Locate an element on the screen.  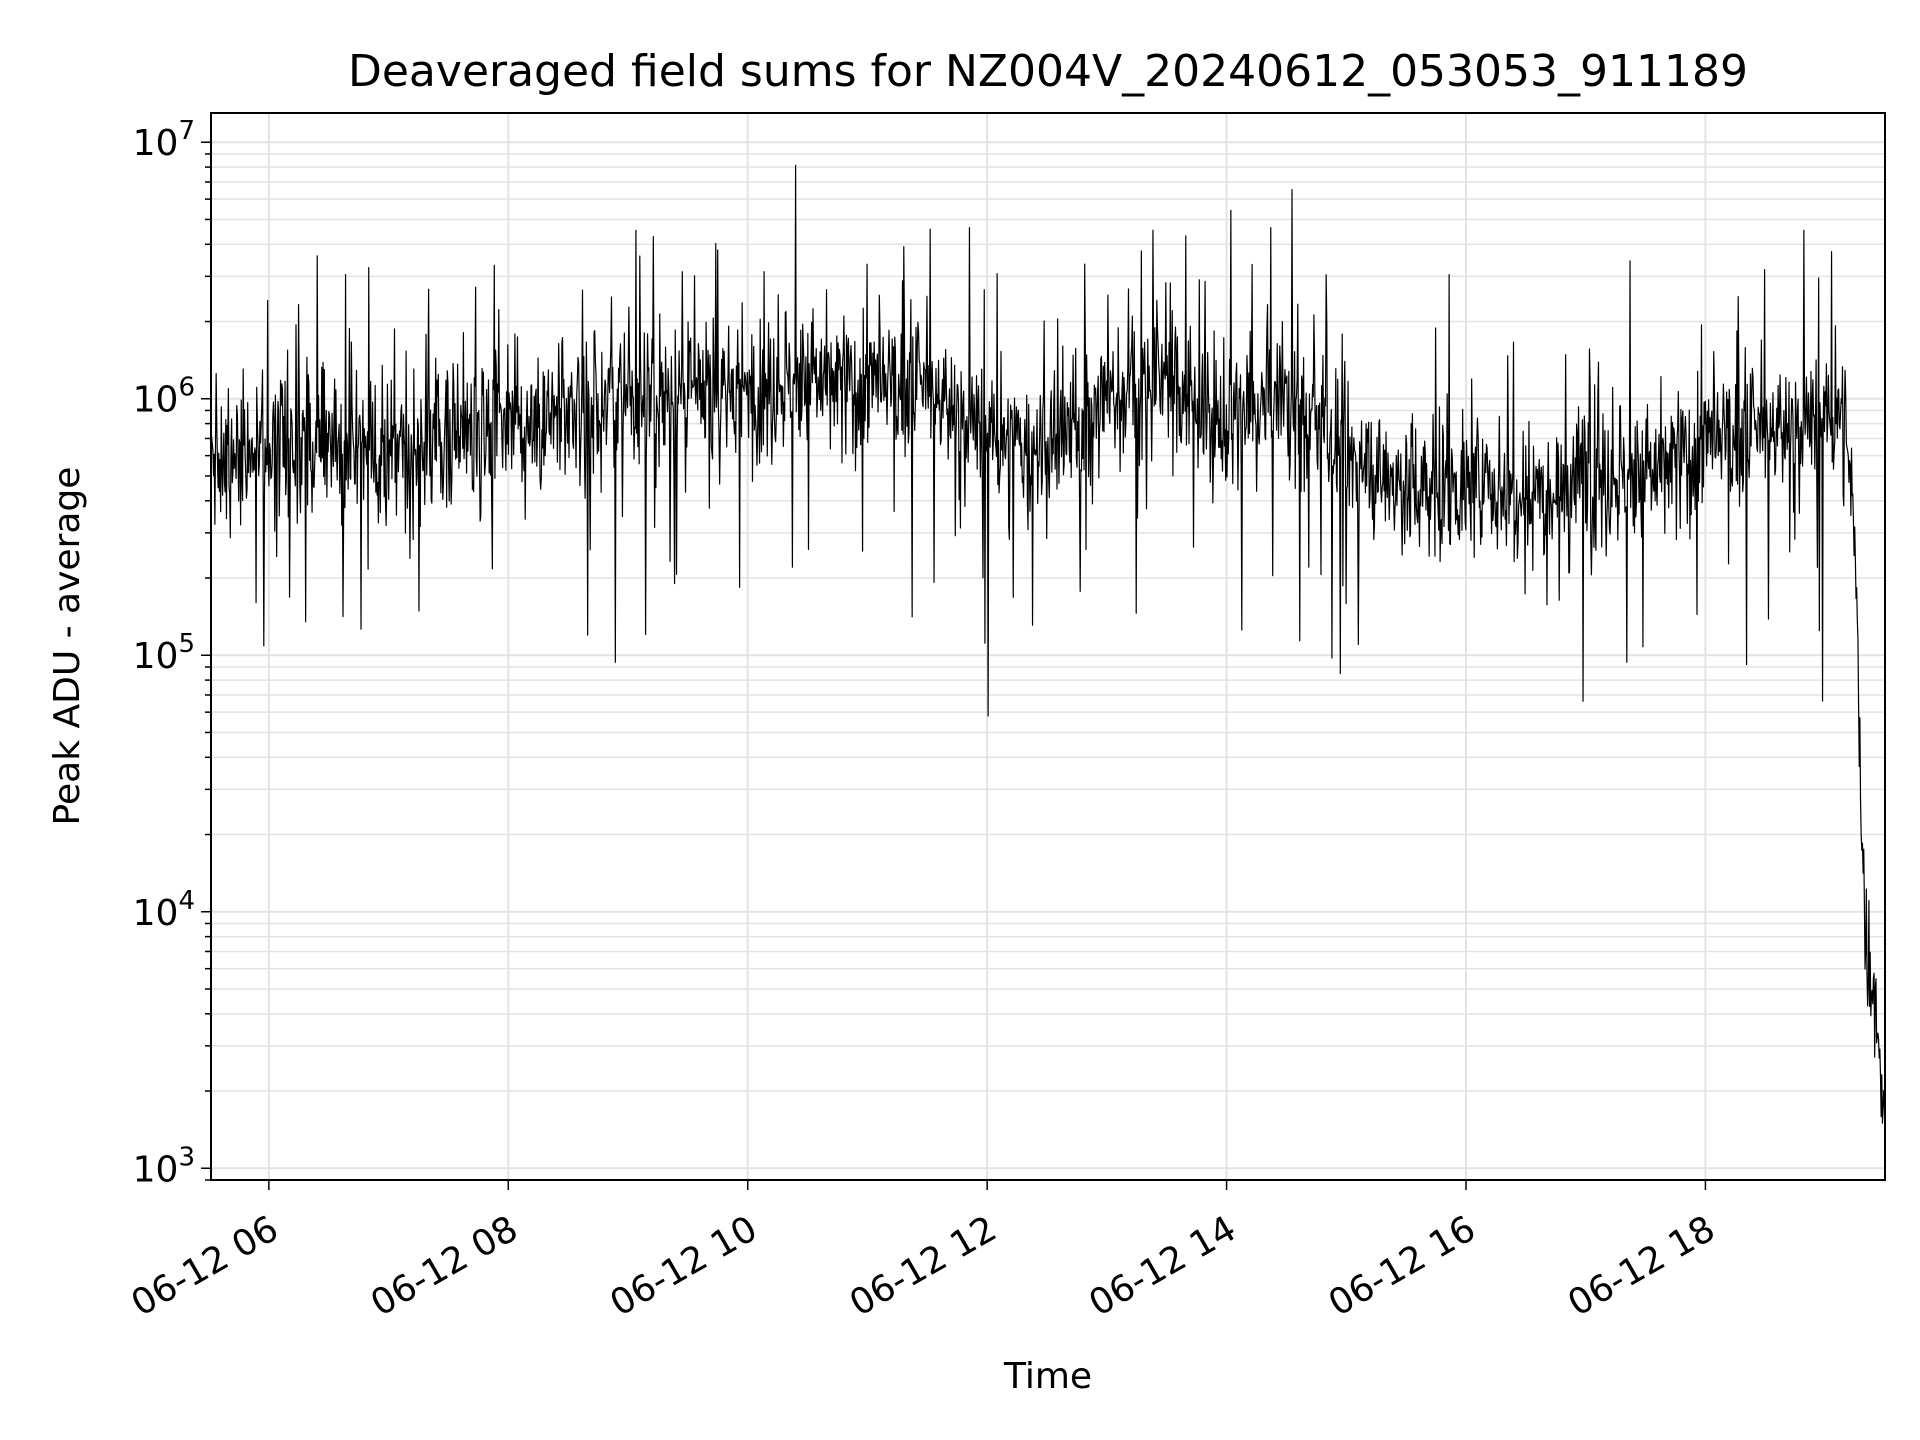
y-tick-label: 10⁶ is located at coordinates (164, 397).